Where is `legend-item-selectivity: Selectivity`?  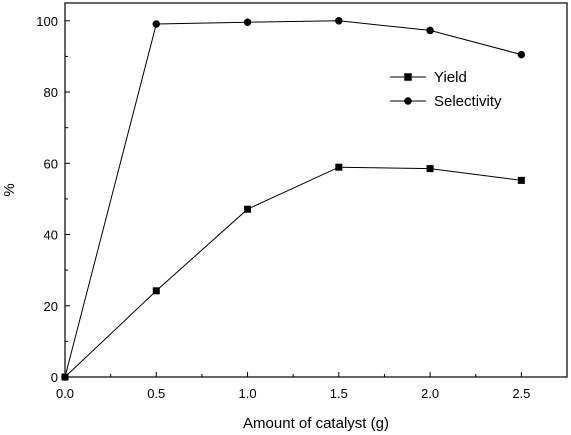 legend-item-selectivity: Selectivity is located at coordinates (446, 101).